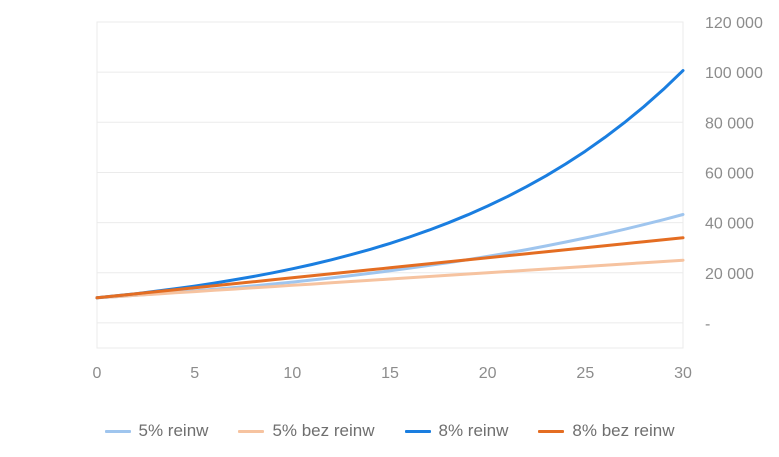  What do you see at coordinates (729, 123) in the screenshot?
I see `y-tick-label: 80 000` at bounding box center [729, 123].